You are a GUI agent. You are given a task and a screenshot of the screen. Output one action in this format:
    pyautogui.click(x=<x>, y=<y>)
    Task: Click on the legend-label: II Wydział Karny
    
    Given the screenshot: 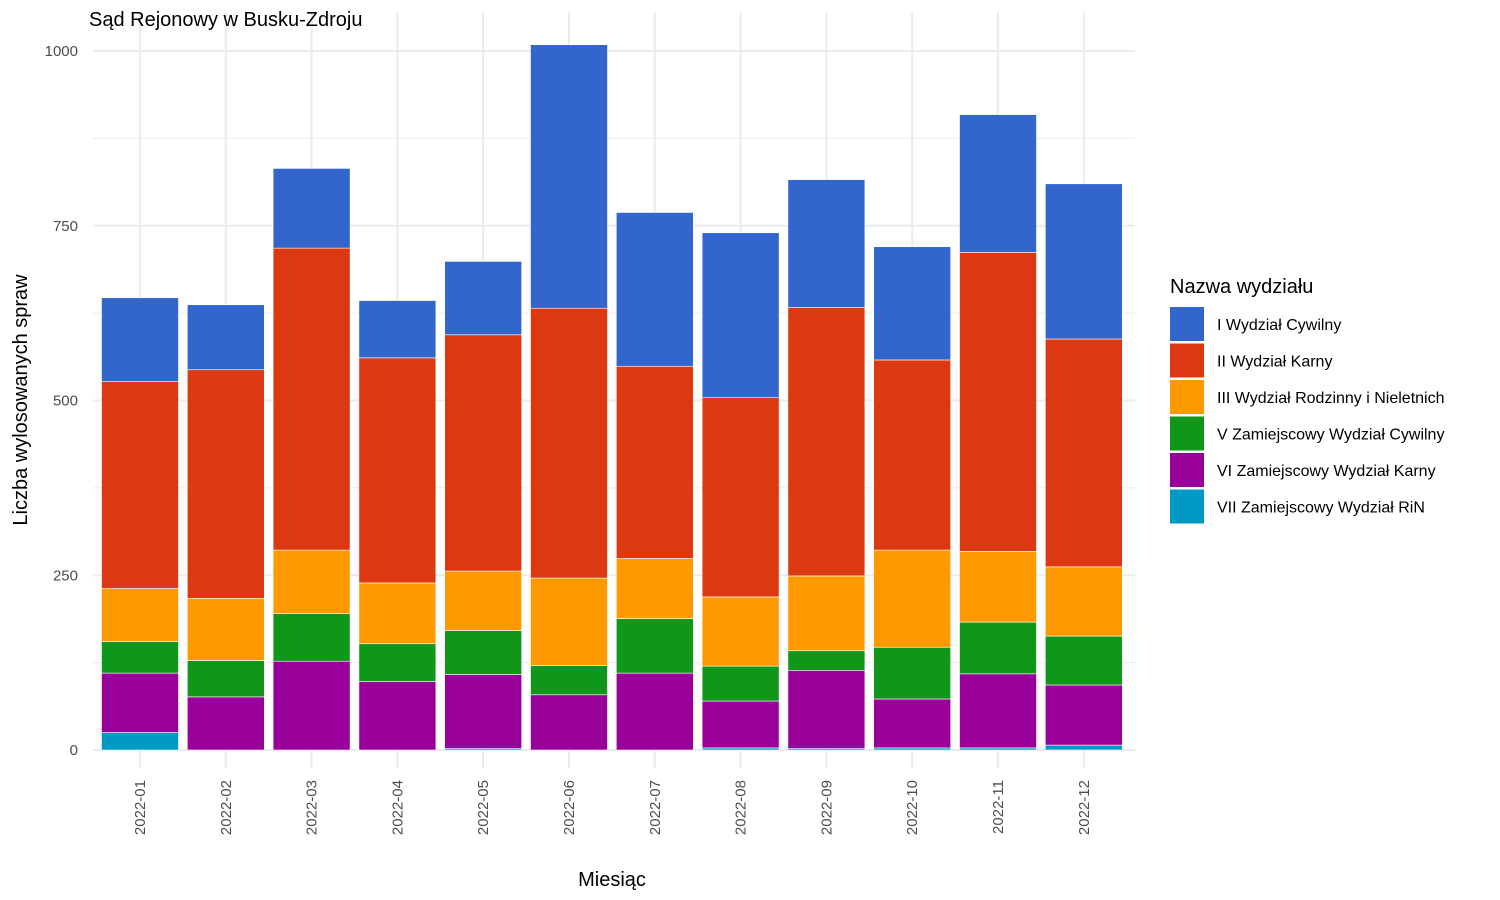 What is the action you would take?
    pyautogui.click(x=1274, y=362)
    